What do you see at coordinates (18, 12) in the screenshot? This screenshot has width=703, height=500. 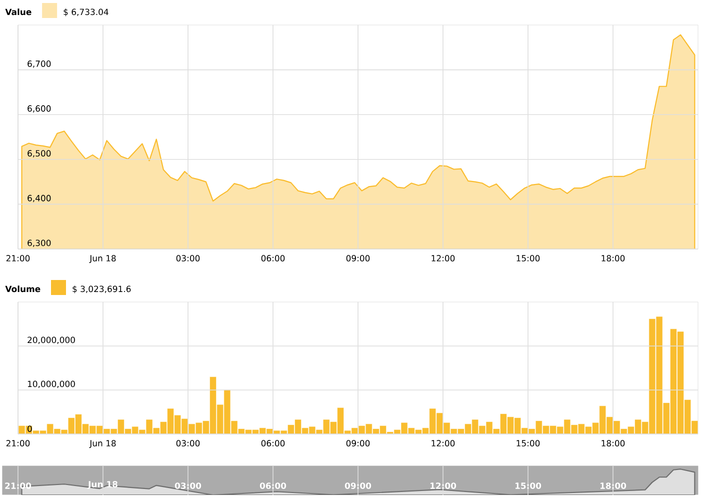 I see `legend-label: Value` at bounding box center [18, 12].